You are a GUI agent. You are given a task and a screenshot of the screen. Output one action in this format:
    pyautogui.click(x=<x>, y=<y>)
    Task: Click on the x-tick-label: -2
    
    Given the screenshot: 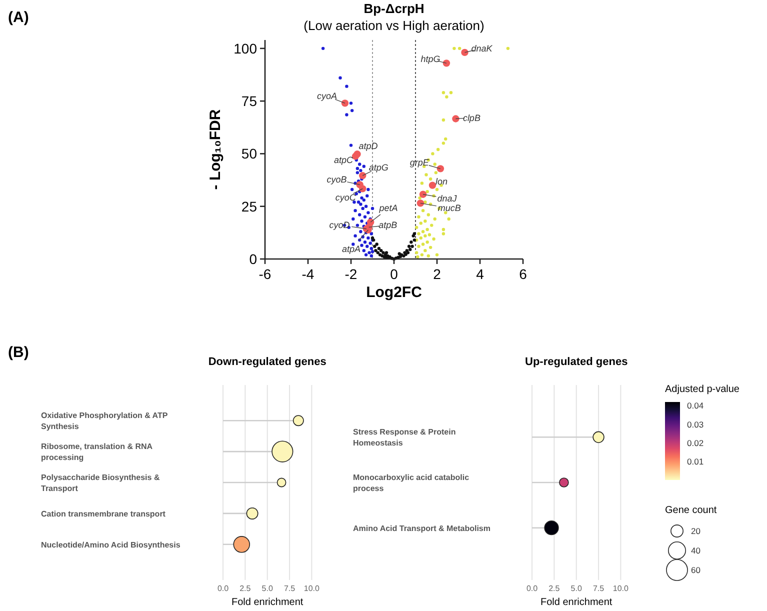 What is the action you would take?
    pyautogui.click(x=351, y=274)
    